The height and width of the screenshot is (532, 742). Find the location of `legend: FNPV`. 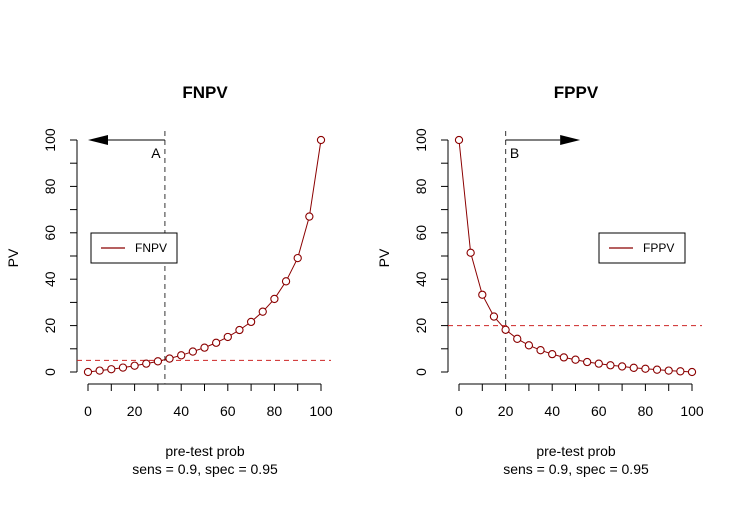

legend: FNPV is located at coordinates (134, 248).